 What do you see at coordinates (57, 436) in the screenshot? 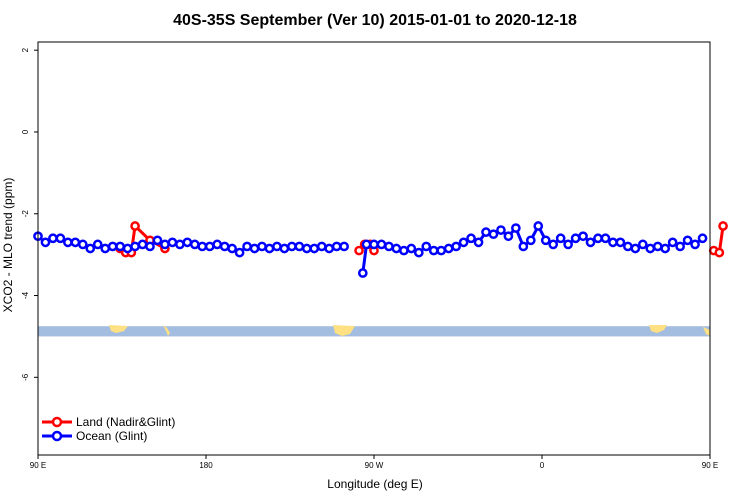
I see `legend-marker-ocean` at bounding box center [57, 436].